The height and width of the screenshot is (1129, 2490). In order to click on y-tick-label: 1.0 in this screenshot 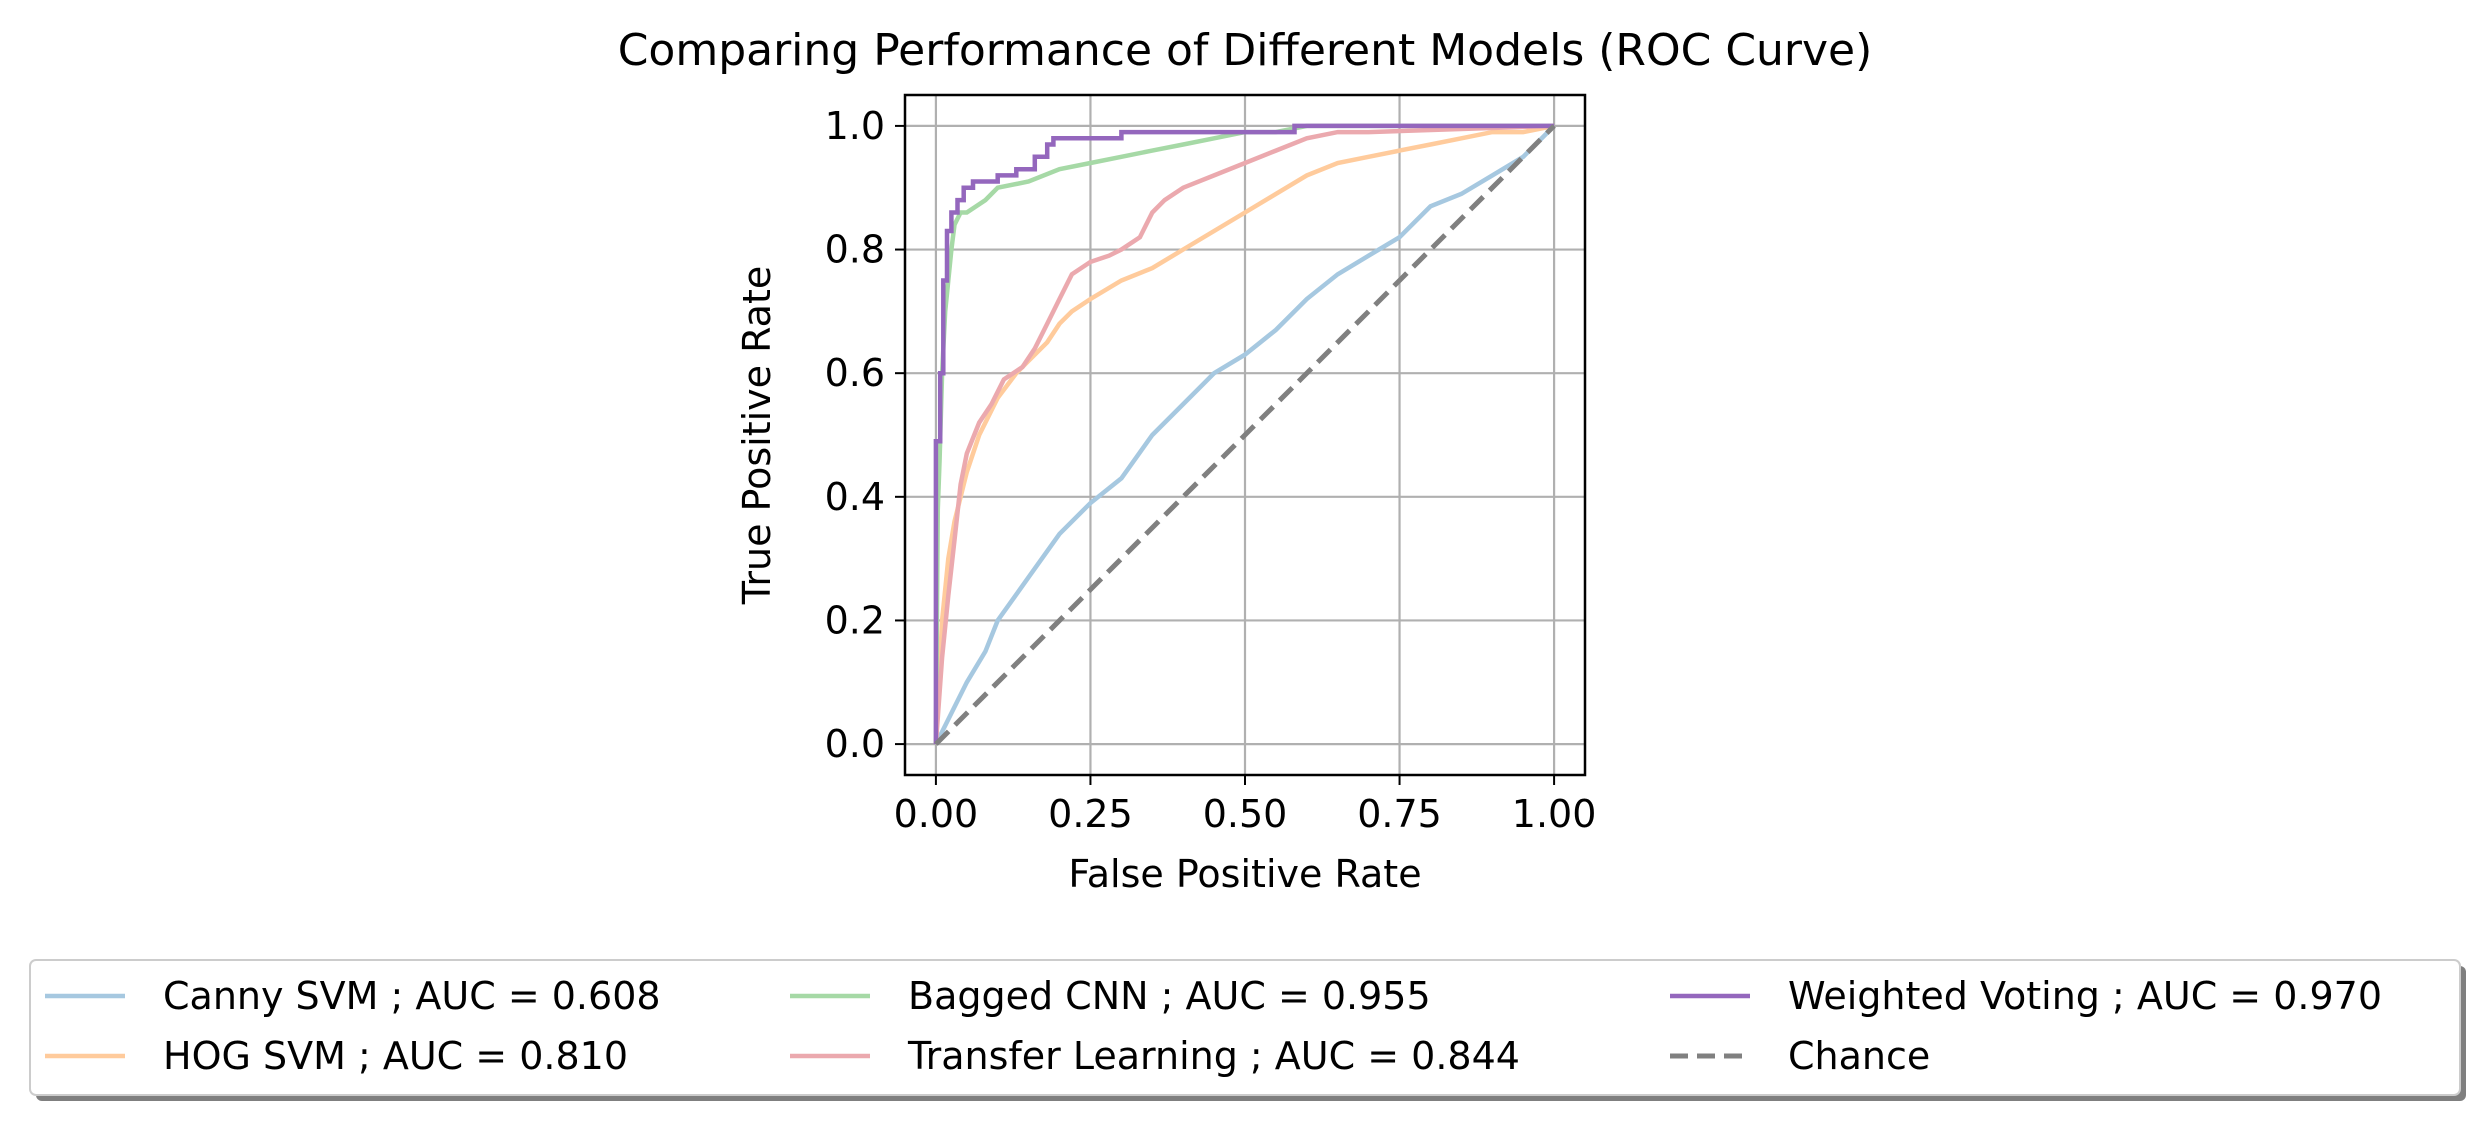, I will do `click(855, 126)`.